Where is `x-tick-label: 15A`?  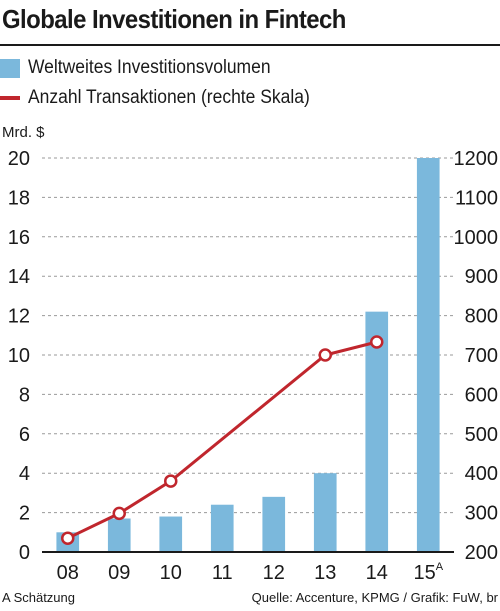
x-tick-label: 15A is located at coordinates (428, 572).